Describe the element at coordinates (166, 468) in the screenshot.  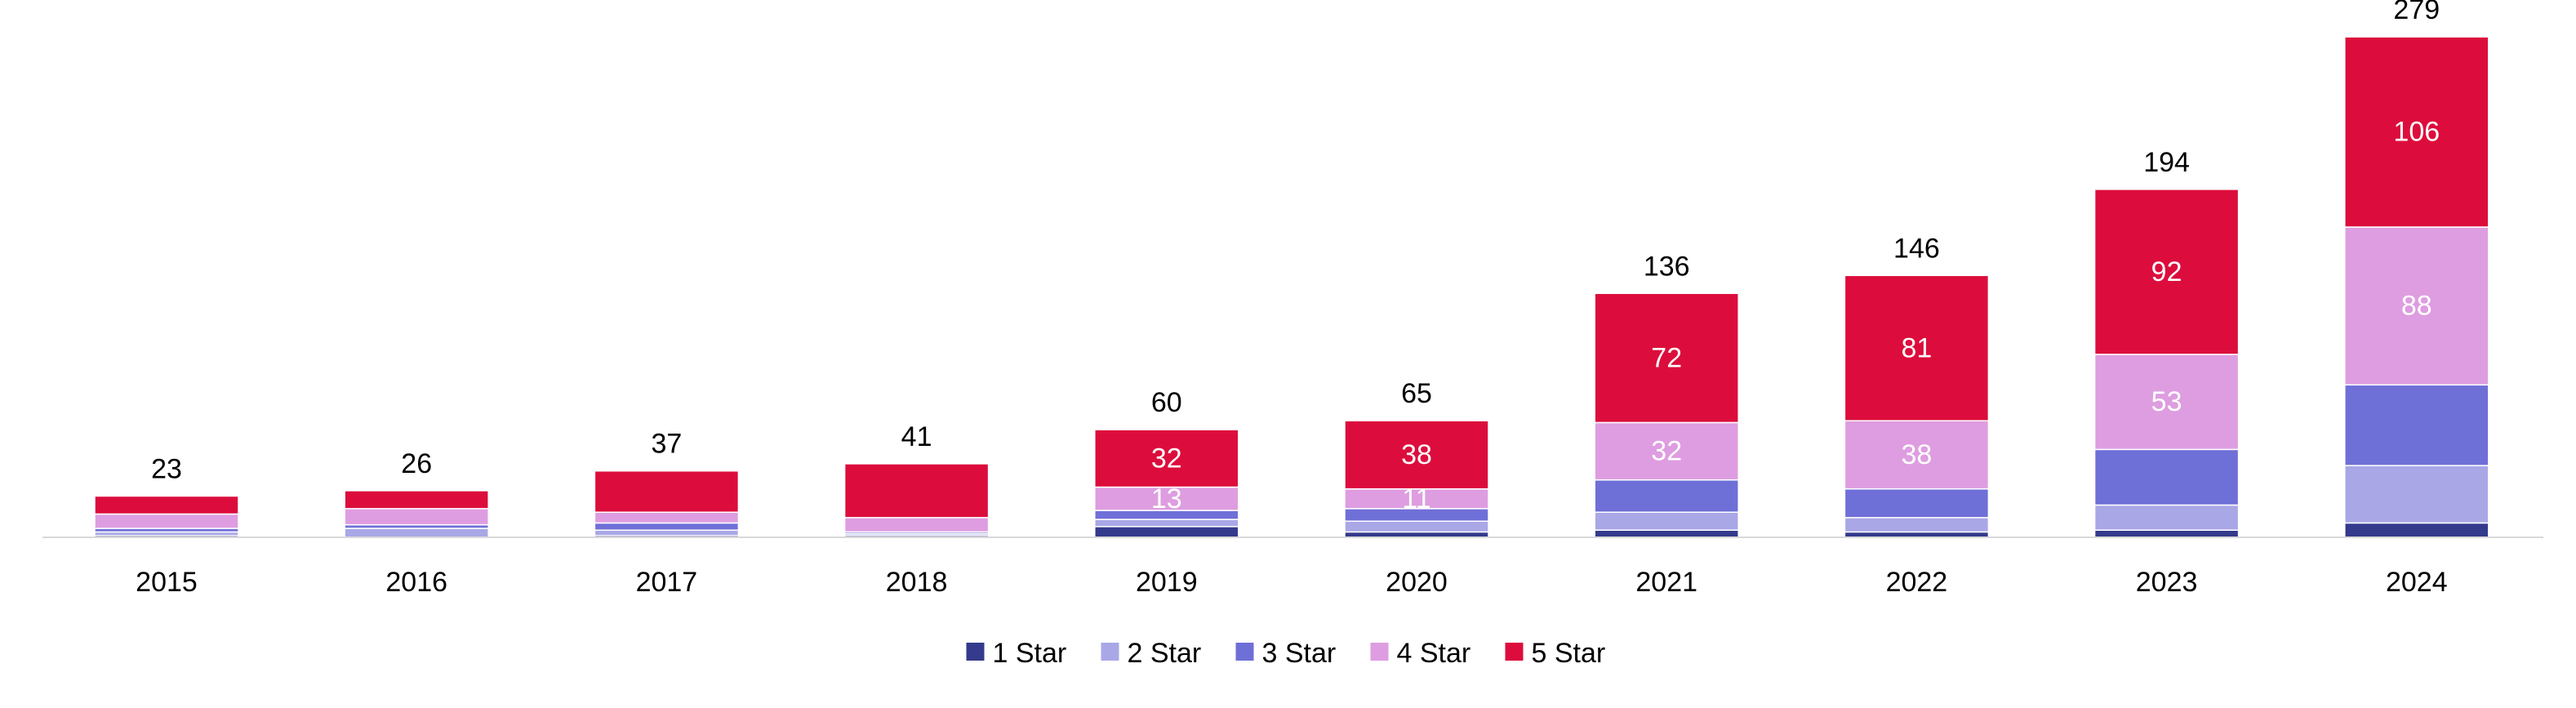
I see `total-label-2015: 23` at that location.